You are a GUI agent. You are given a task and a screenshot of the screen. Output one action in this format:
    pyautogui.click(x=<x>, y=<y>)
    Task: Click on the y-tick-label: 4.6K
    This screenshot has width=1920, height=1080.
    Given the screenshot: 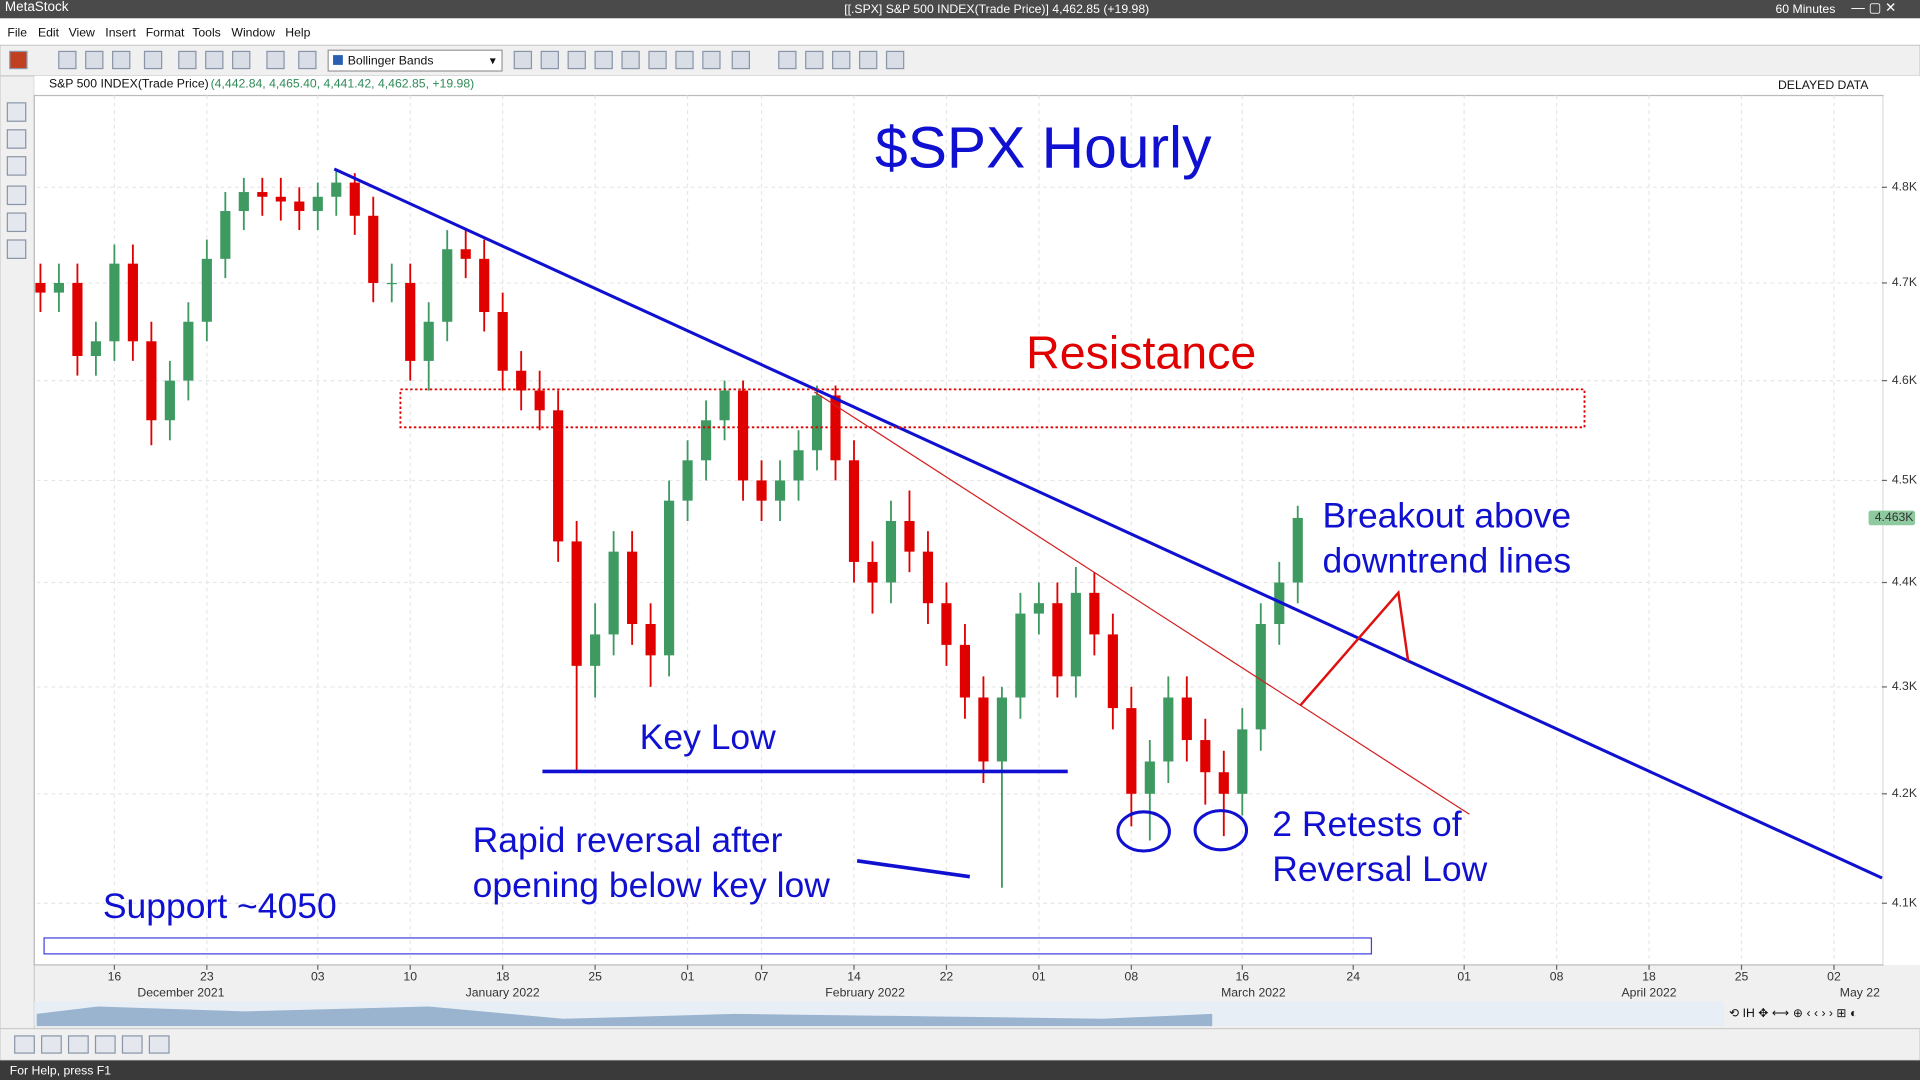 What is the action you would take?
    pyautogui.click(x=1905, y=380)
    